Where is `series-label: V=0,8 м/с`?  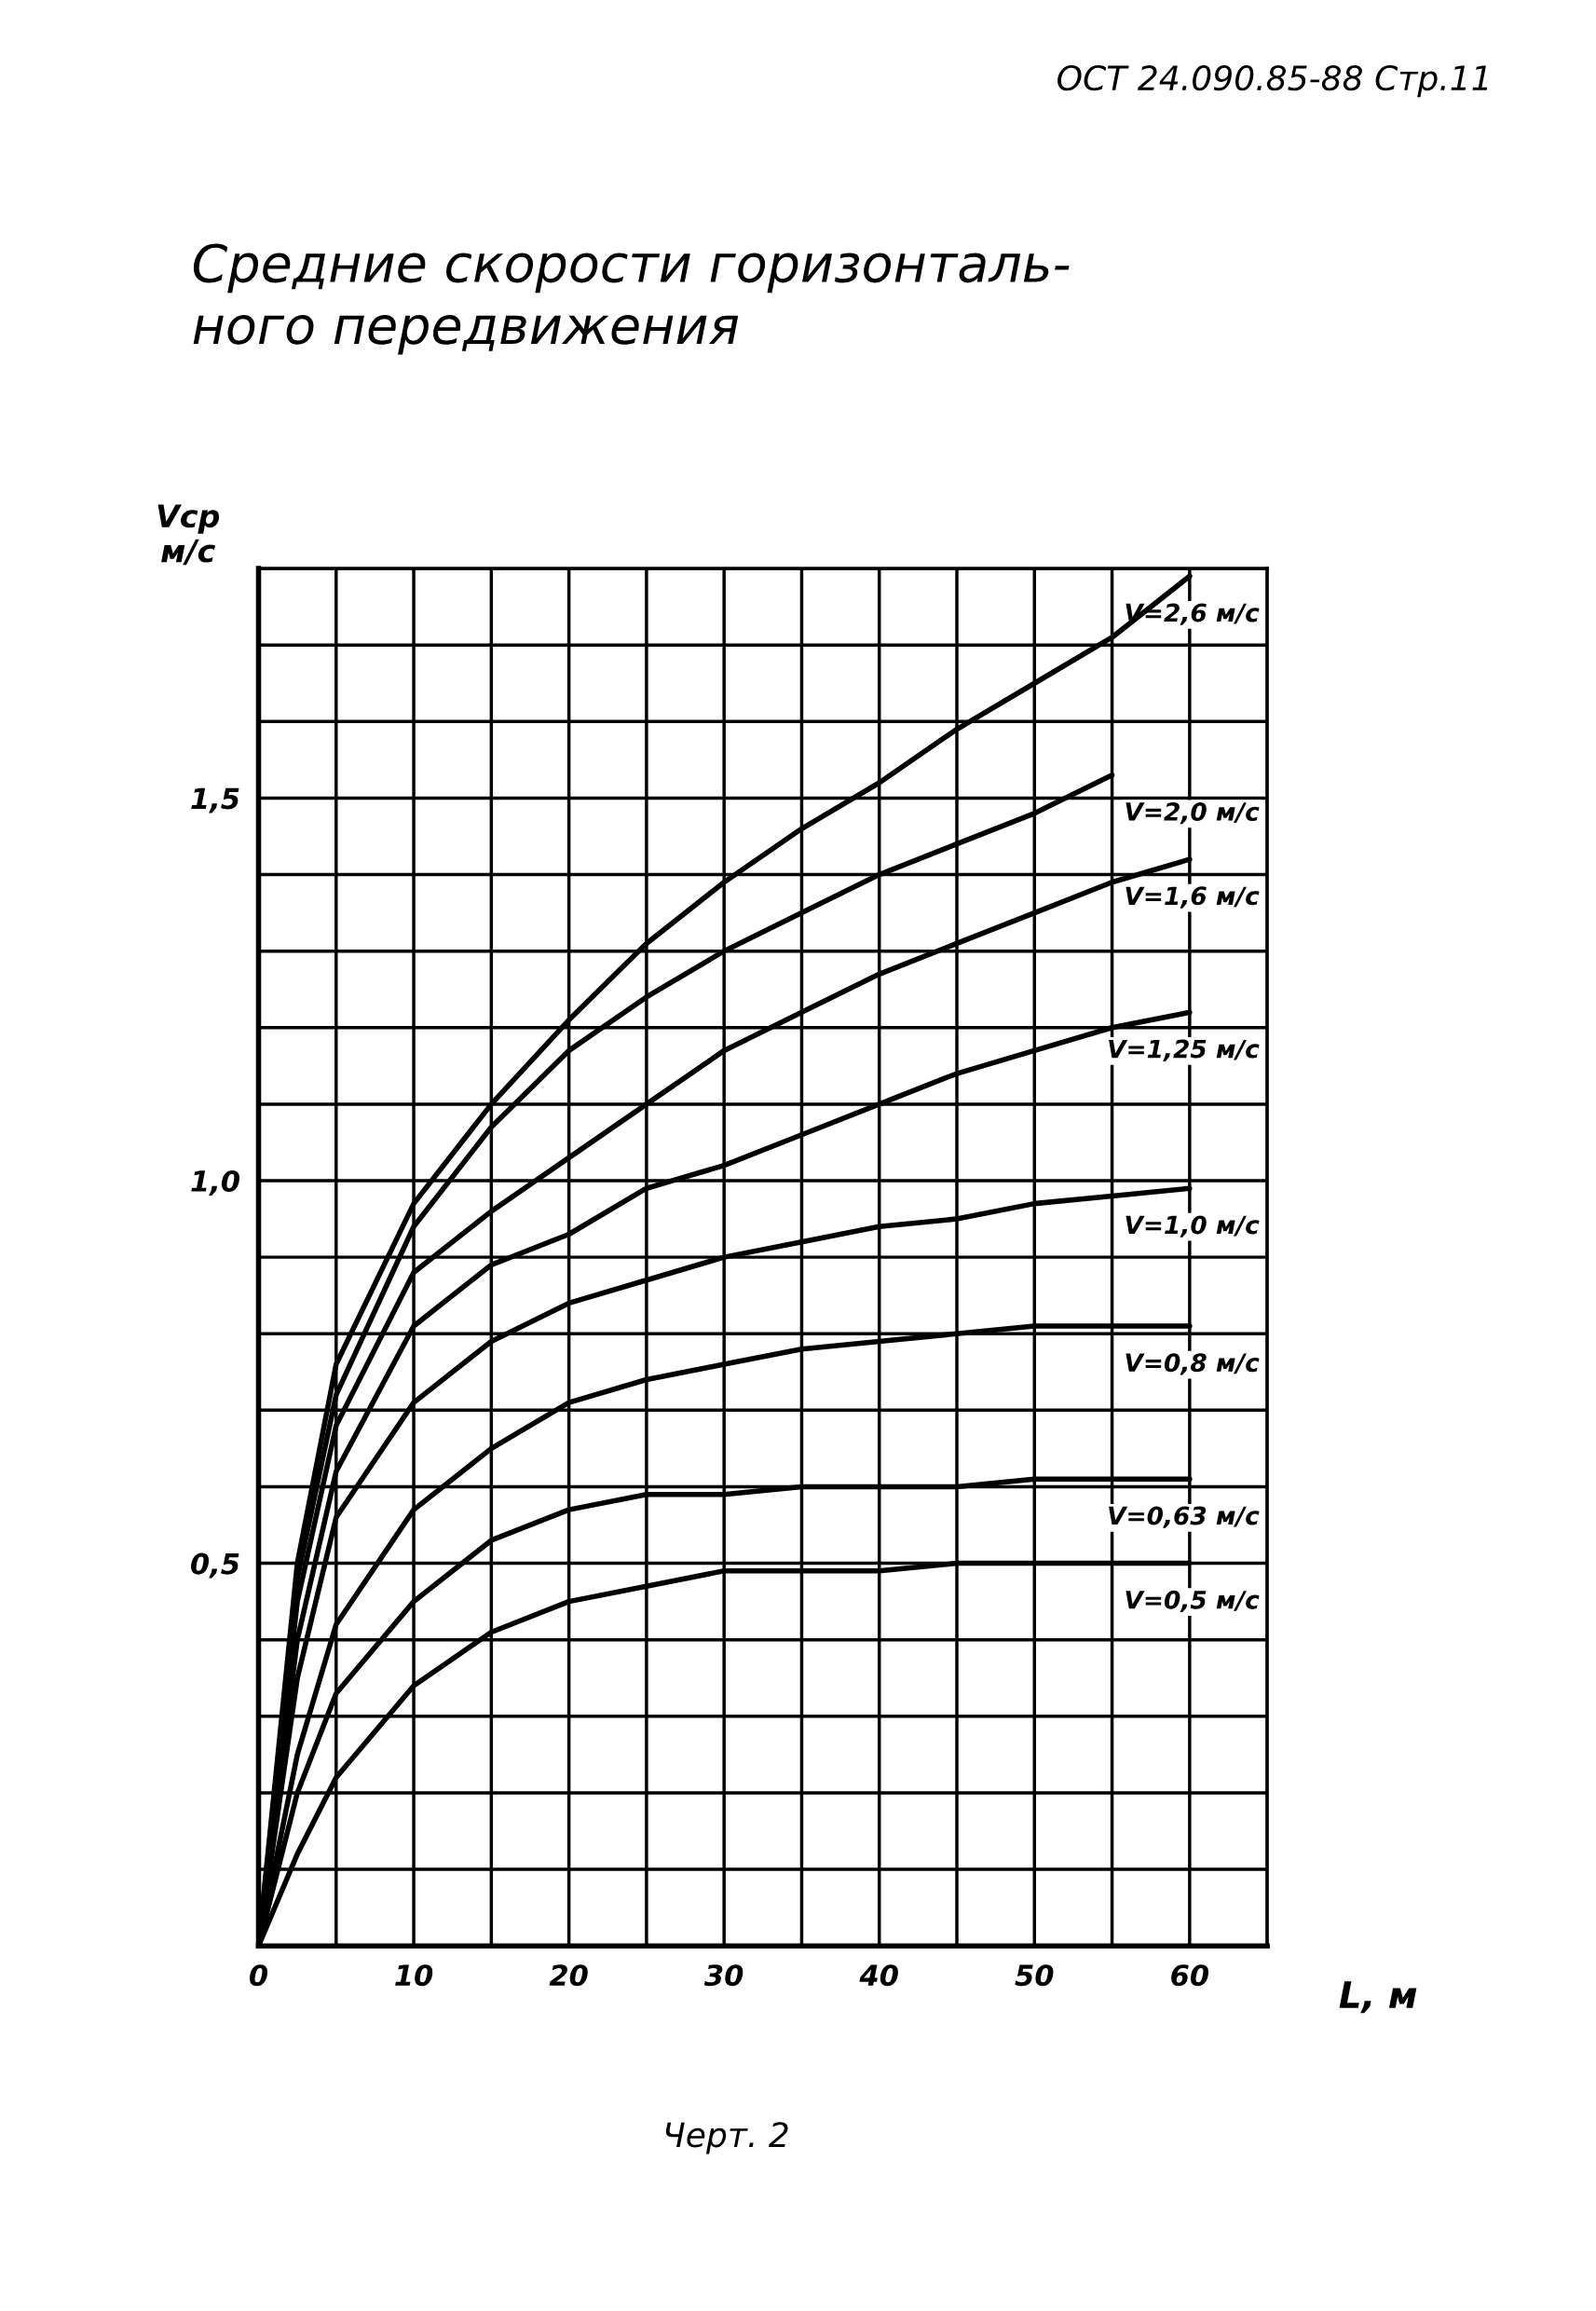
series-label: V=0,8 м/с is located at coordinates (1192, 1364).